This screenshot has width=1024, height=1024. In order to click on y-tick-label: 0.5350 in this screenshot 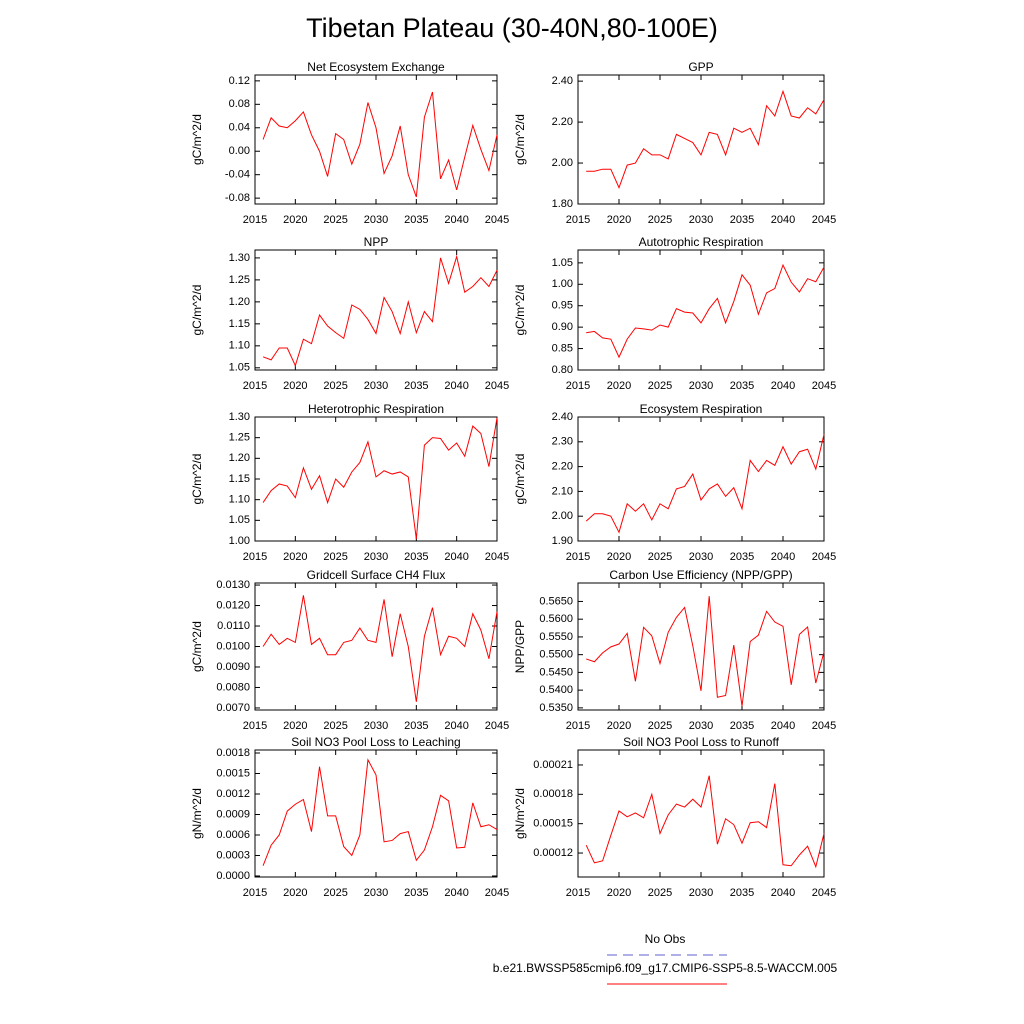, I will do `click(556, 708)`.